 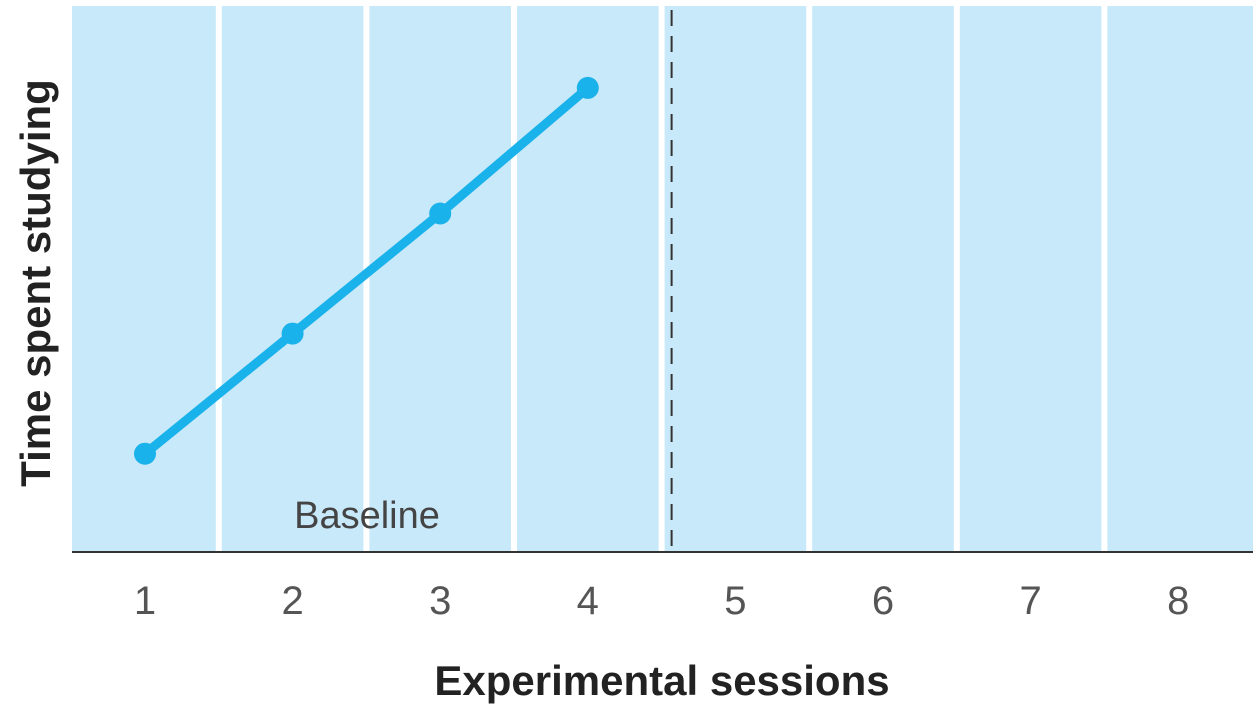 What do you see at coordinates (735, 601) in the screenshot?
I see `x-tick-label-5: 5` at bounding box center [735, 601].